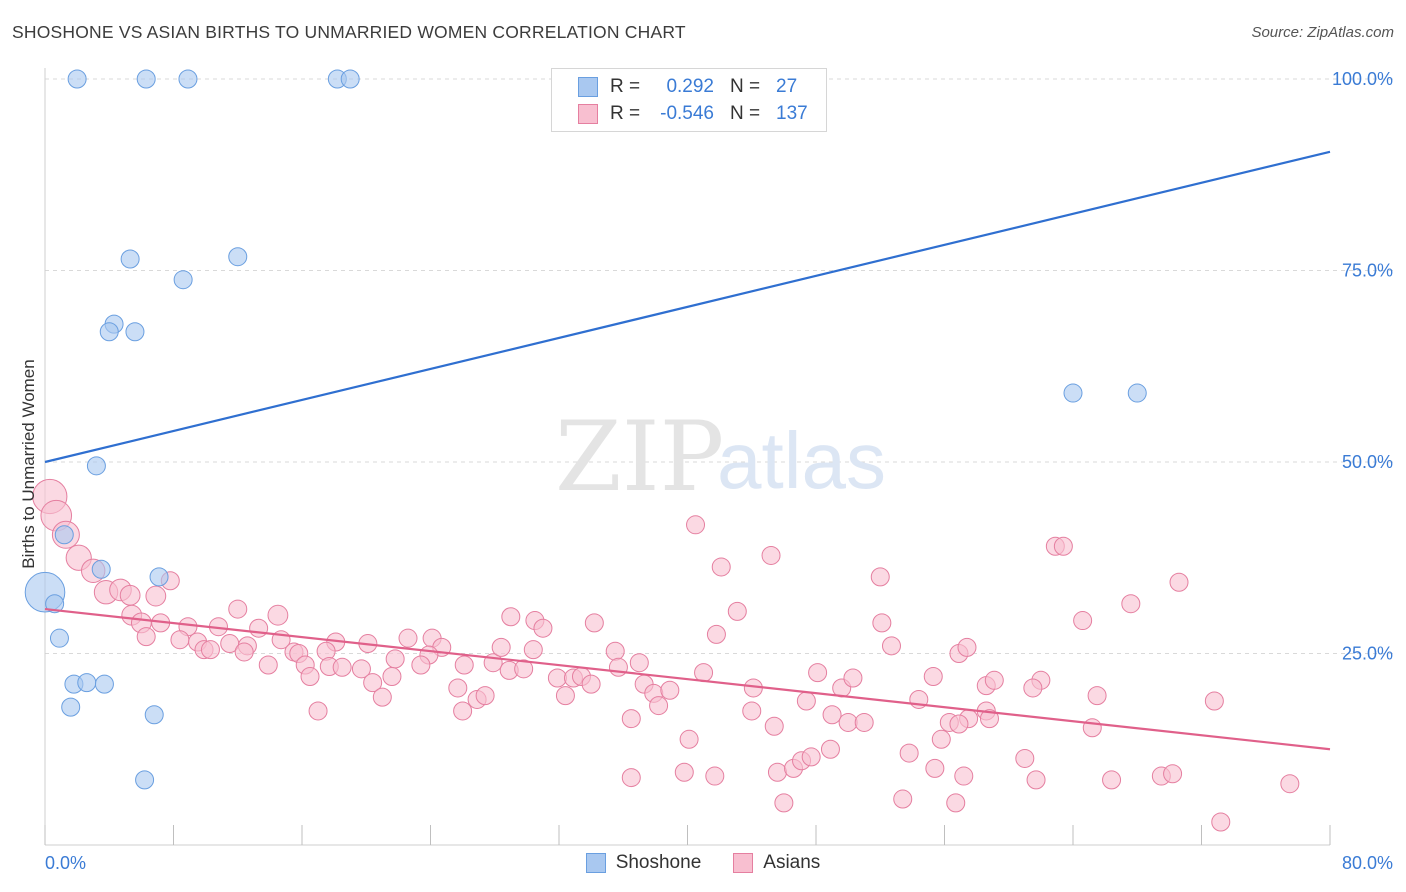  I want to click on series-swatch-shoshone, so click(595, 863).